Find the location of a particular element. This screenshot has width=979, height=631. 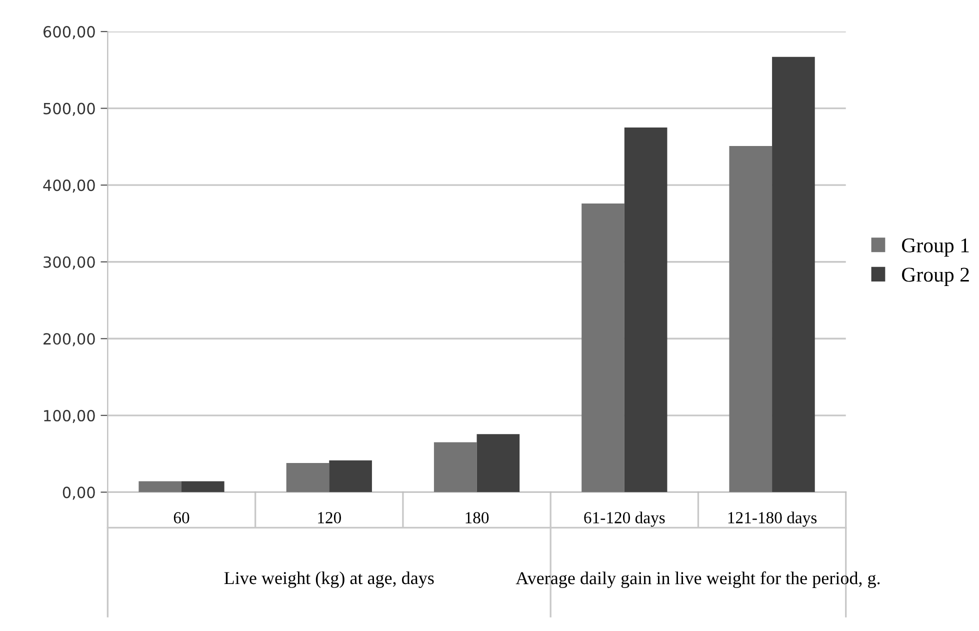

y-tick-label: 0,00 is located at coordinates (78, 493).